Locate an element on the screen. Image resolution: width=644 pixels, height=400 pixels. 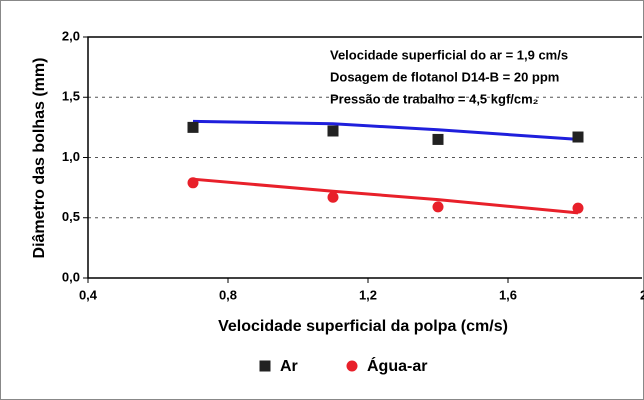
x-tick-label: 2 is located at coordinates (642, 294).